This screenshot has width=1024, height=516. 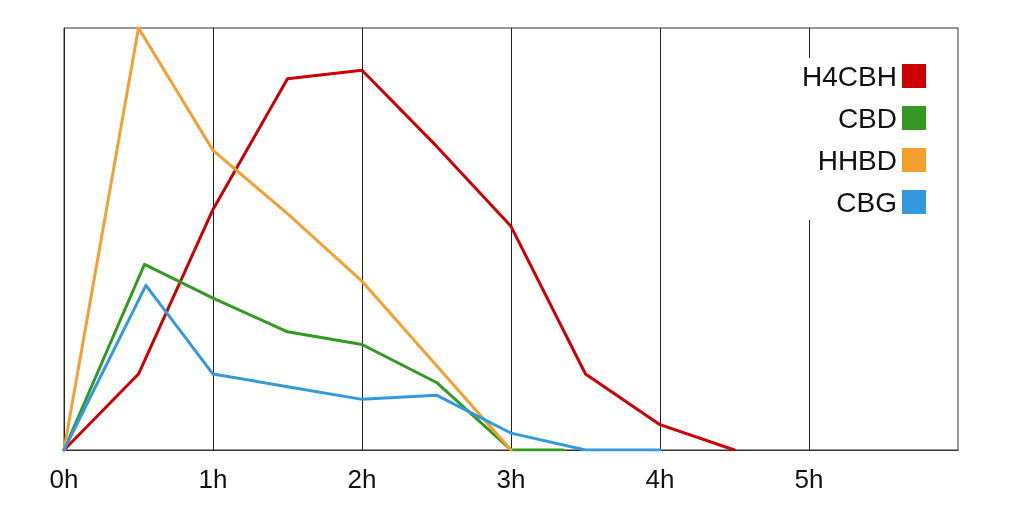 I want to click on x-tick-label: 5h, so click(x=809, y=479).